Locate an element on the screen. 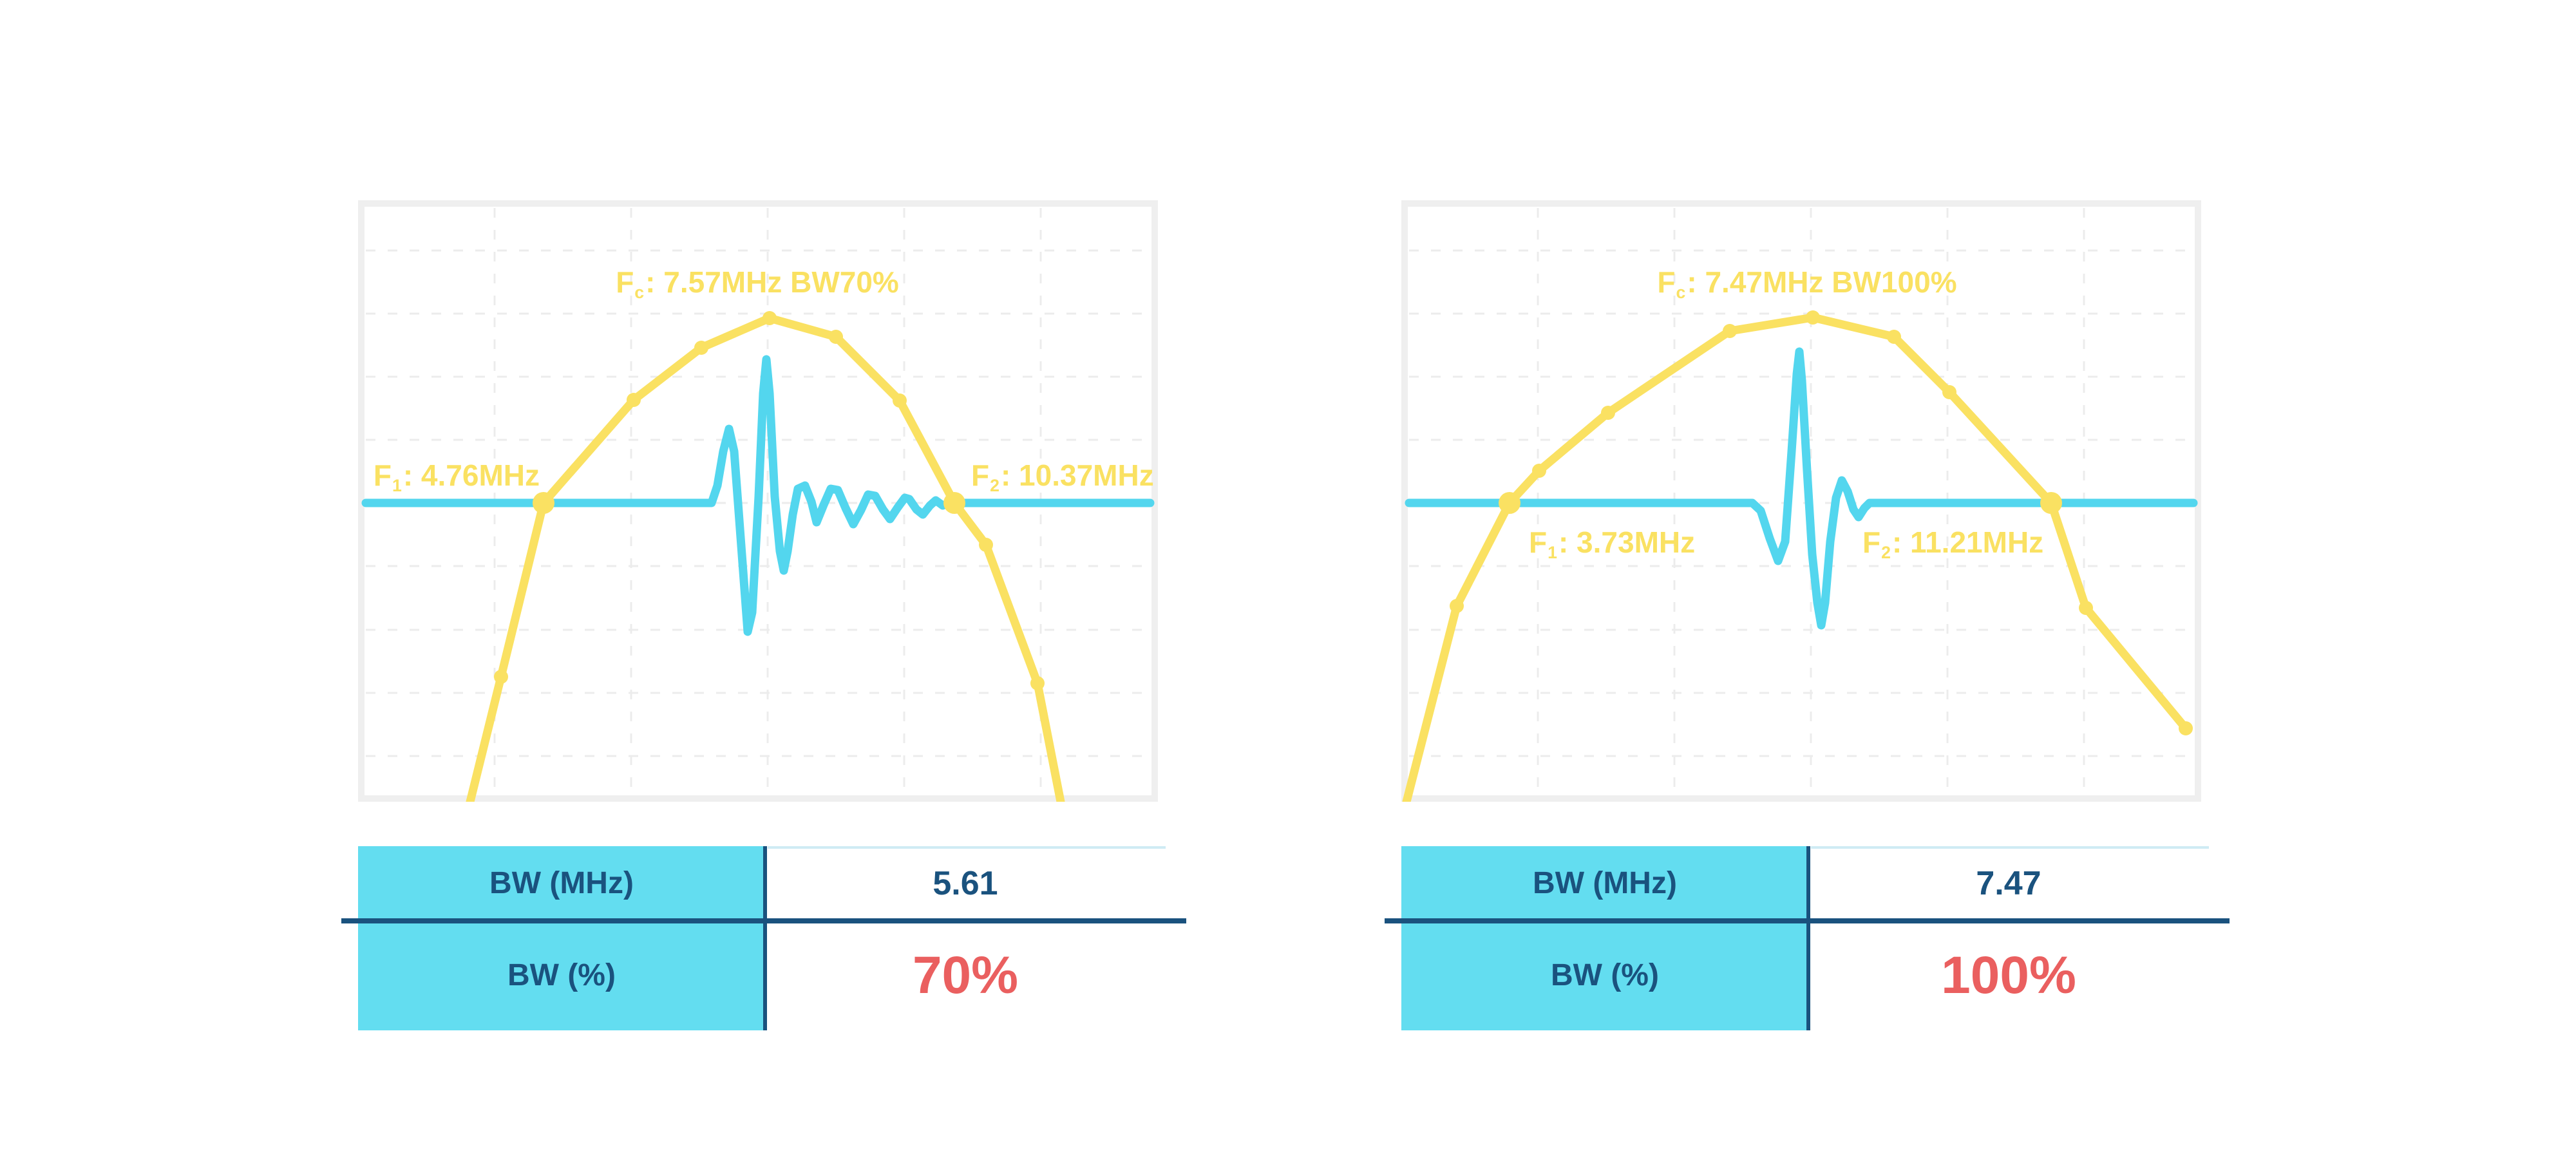 The image size is (2576, 1154). bw-pct-value-cell: 70% is located at coordinates (966, 975).